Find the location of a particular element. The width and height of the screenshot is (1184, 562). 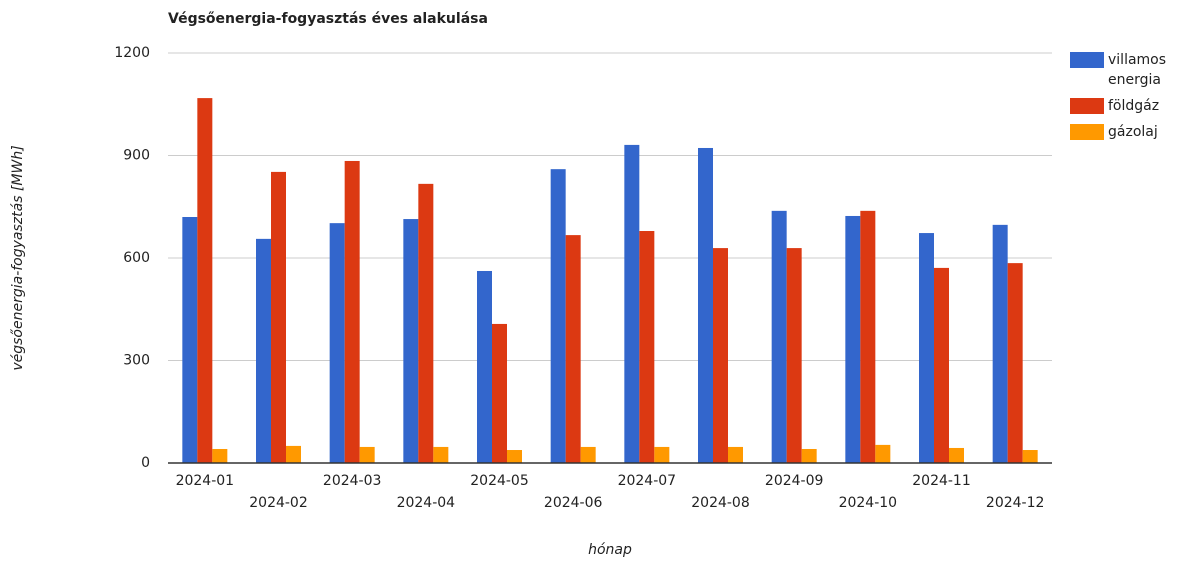

x-tick-label: 2024-09 is located at coordinates (794, 481).